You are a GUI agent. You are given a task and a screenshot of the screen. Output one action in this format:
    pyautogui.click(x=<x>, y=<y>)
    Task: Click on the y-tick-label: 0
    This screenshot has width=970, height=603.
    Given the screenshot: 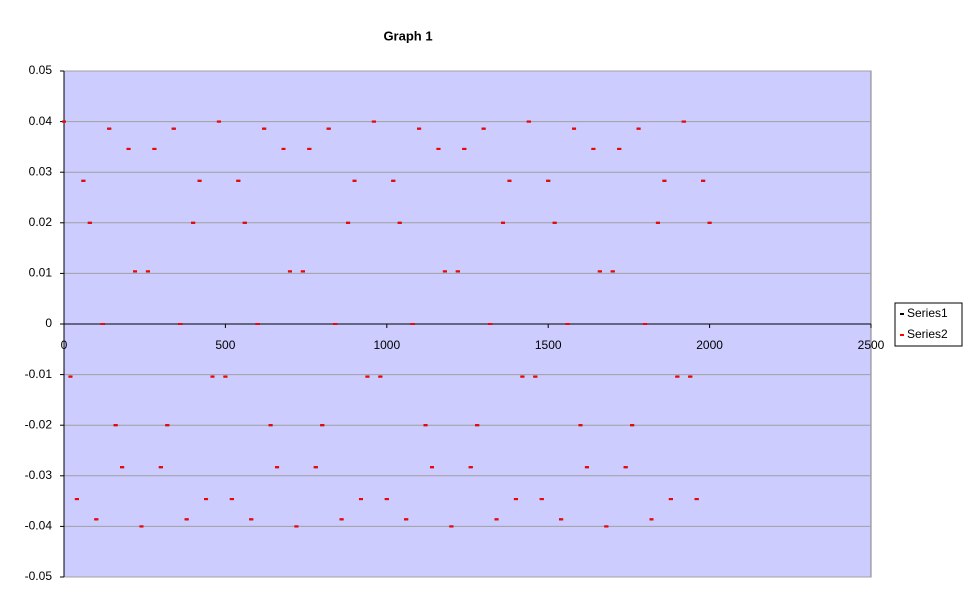 What is the action you would take?
    pyautogui.click(x=48, y=323)
    